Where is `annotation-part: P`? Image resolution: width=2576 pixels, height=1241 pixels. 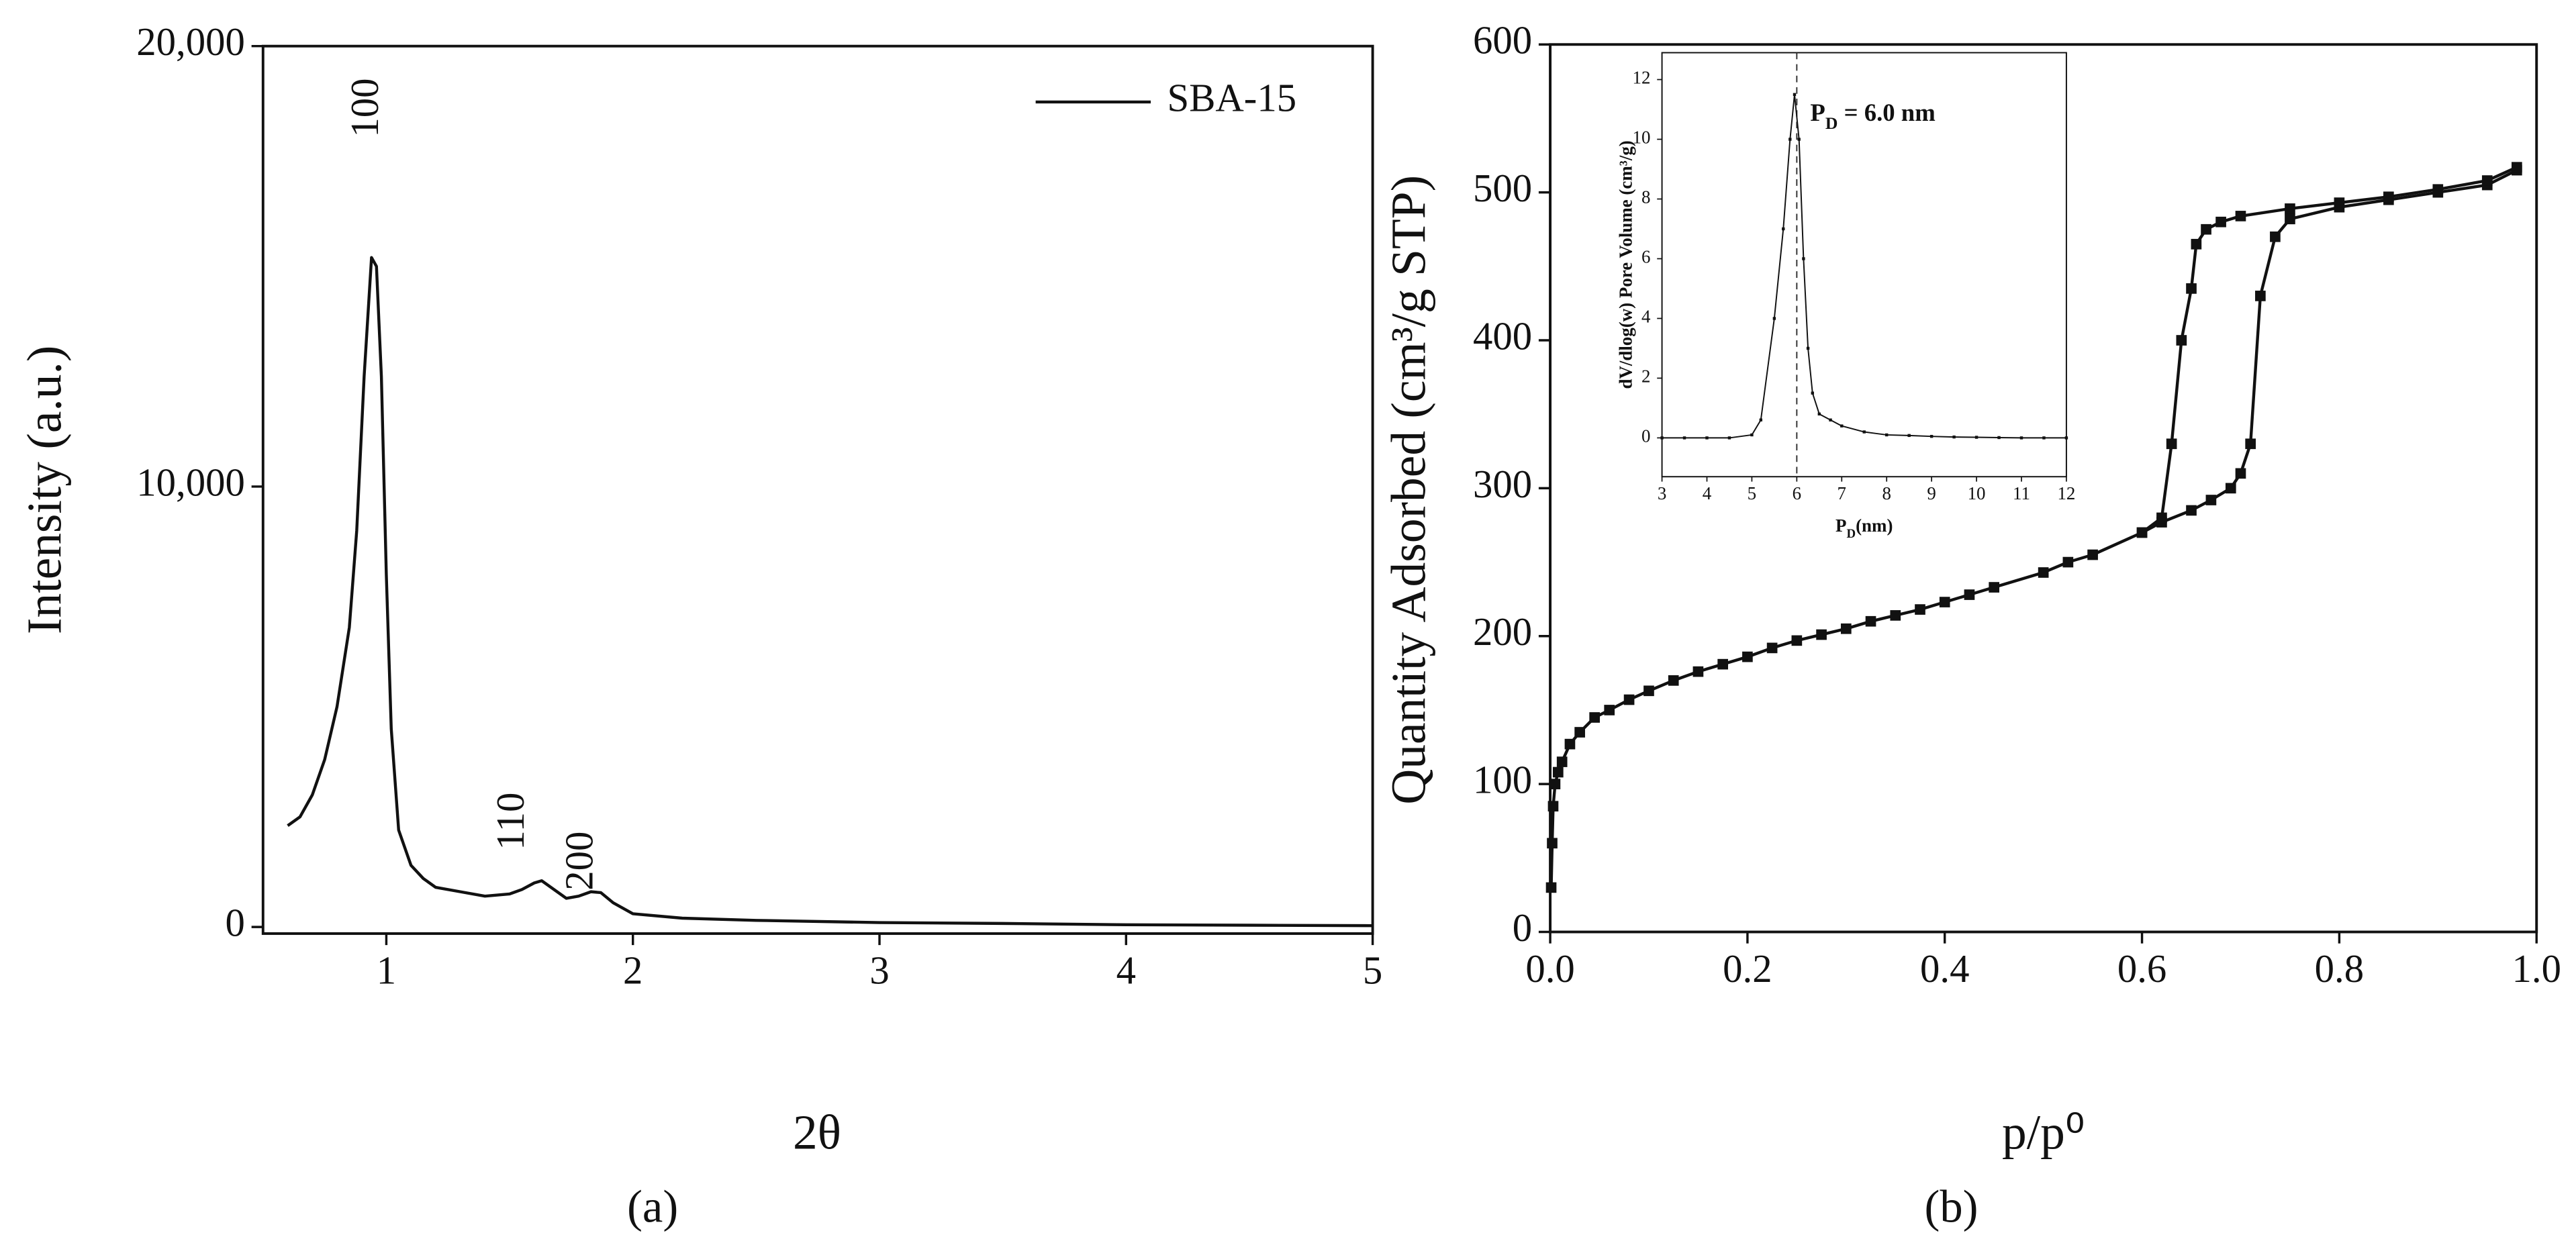
annotation-part: P is located at coordinates (1817, 112).